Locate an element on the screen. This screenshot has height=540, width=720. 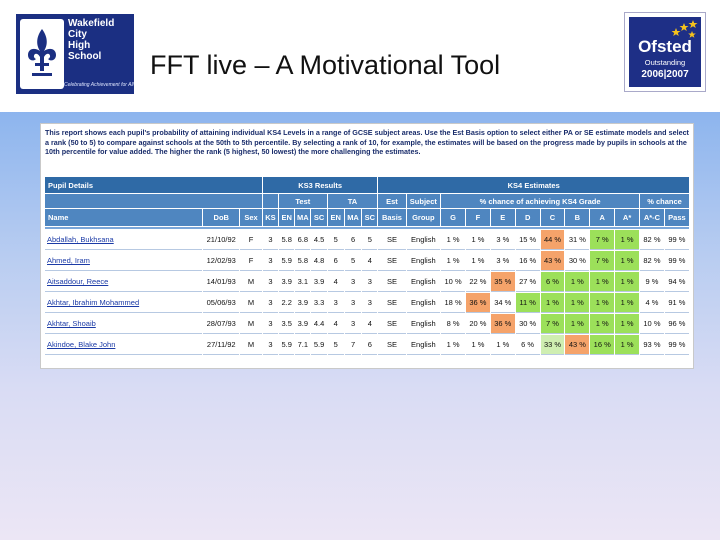
cell-c: 6 % is located at coordinates (552, 282).